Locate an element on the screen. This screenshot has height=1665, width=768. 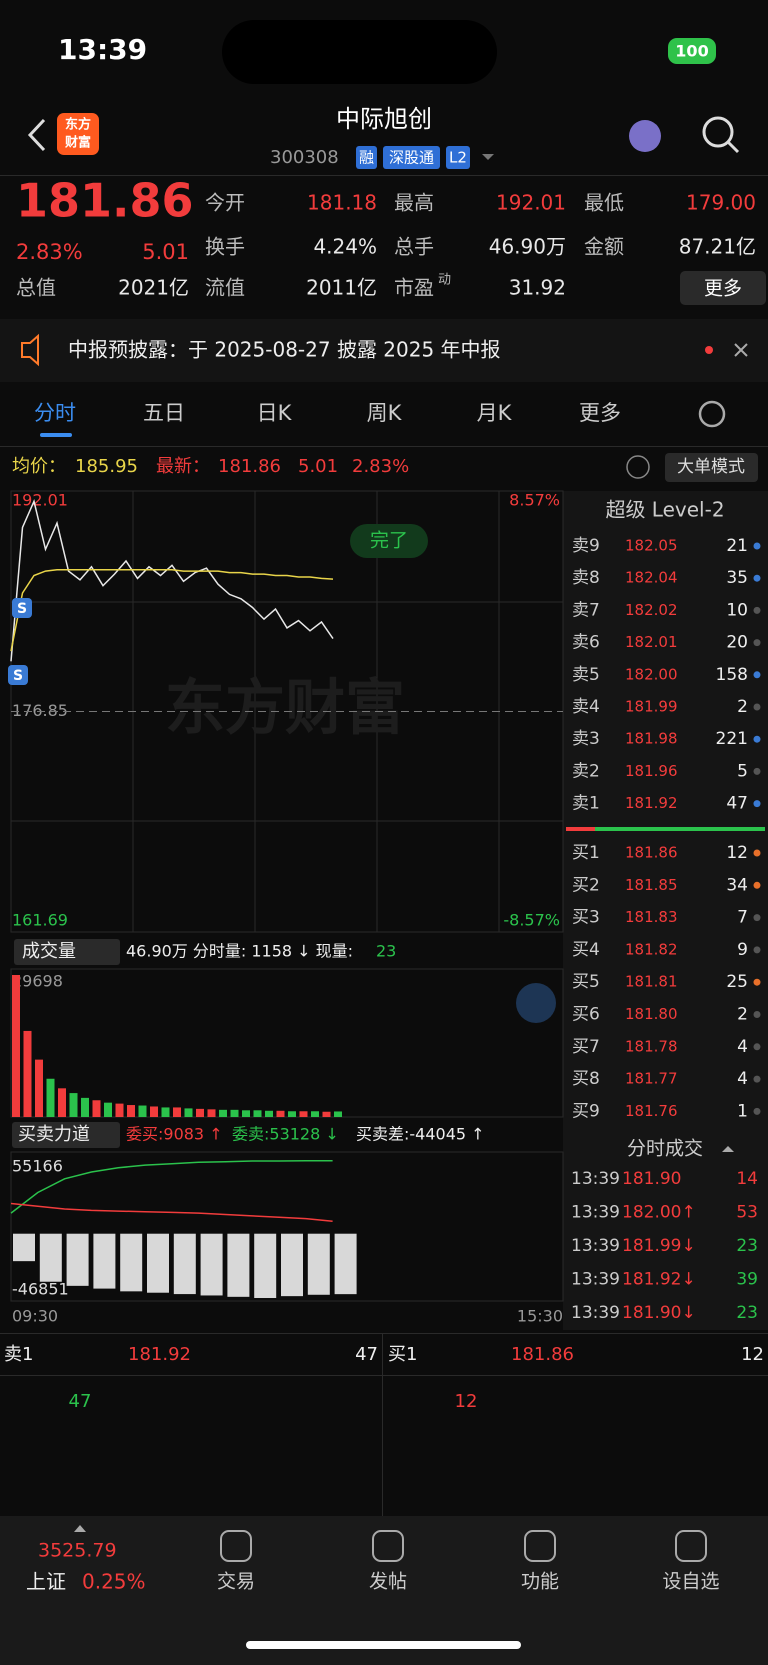
divider is located at coordinates (384, 1333).